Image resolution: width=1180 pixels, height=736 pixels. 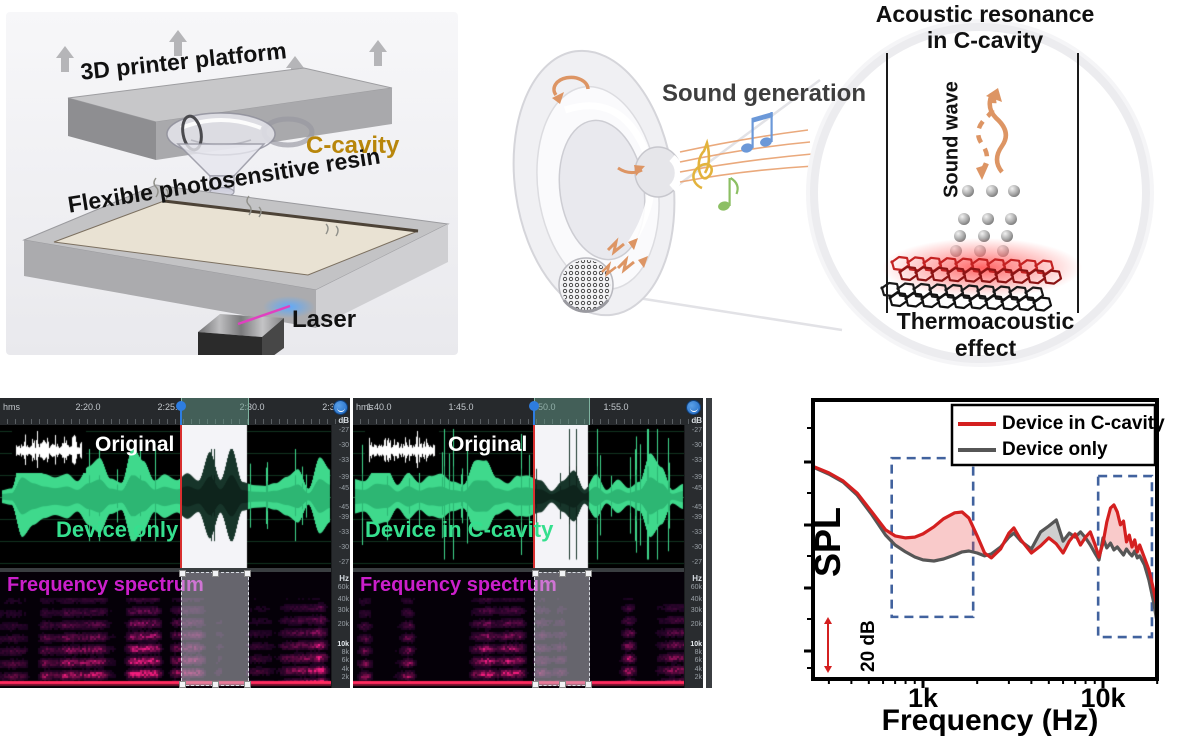 What do you see at coordinates (616, 407) in the screenshot?
I see `timeline-tick-label: 1:55.0` at bounding box center [616, 407].